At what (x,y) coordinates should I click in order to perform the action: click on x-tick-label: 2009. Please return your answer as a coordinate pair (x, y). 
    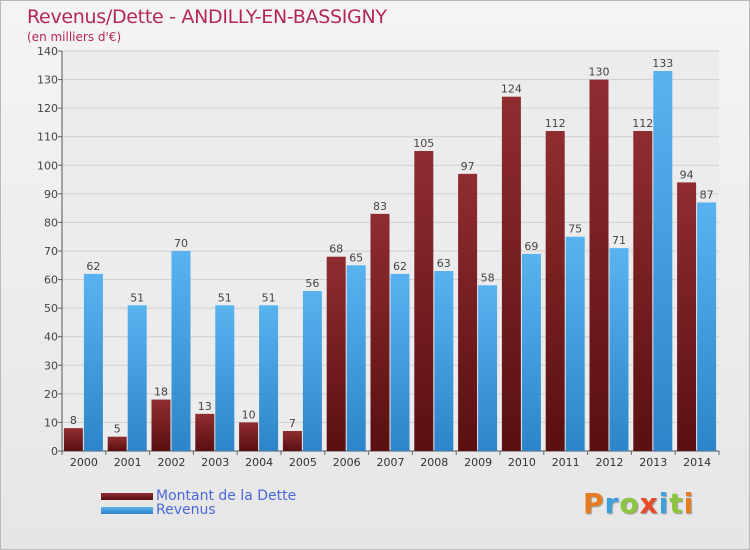
    Looking at the image, I should click on (478, 462).